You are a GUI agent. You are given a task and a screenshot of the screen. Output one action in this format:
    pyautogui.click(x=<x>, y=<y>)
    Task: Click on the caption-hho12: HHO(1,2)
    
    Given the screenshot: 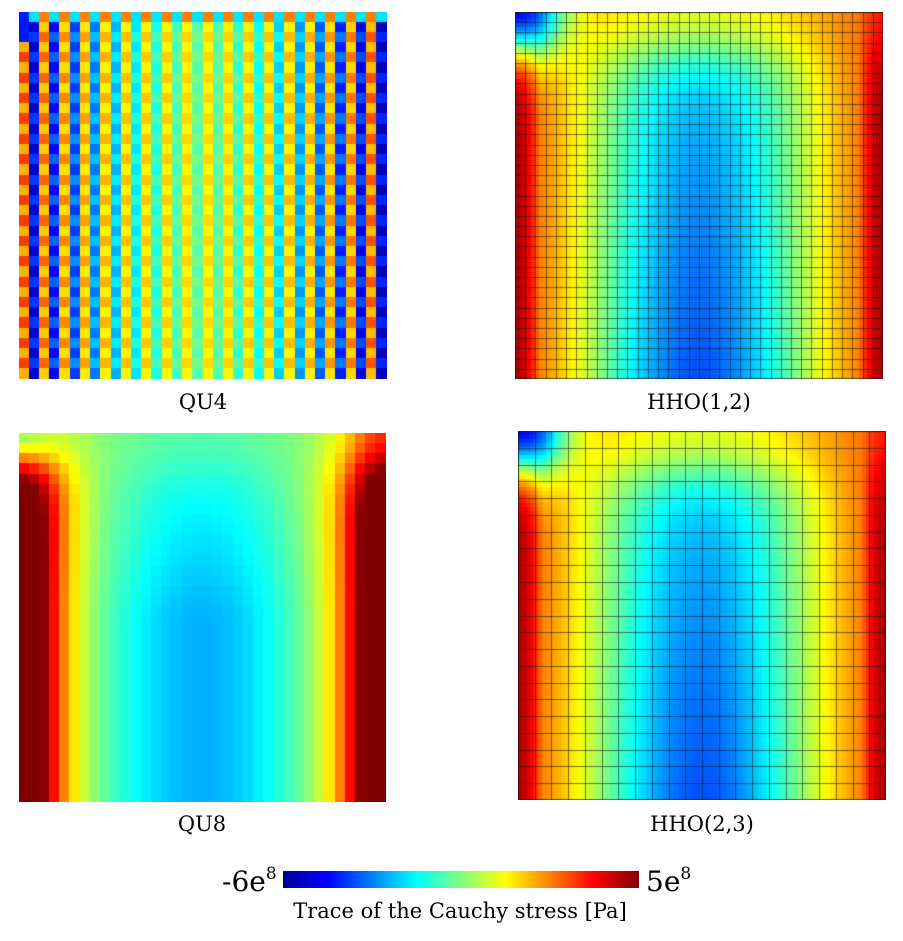 What is the action you would take?
    pyautogui.click(x=699, y=402)
    